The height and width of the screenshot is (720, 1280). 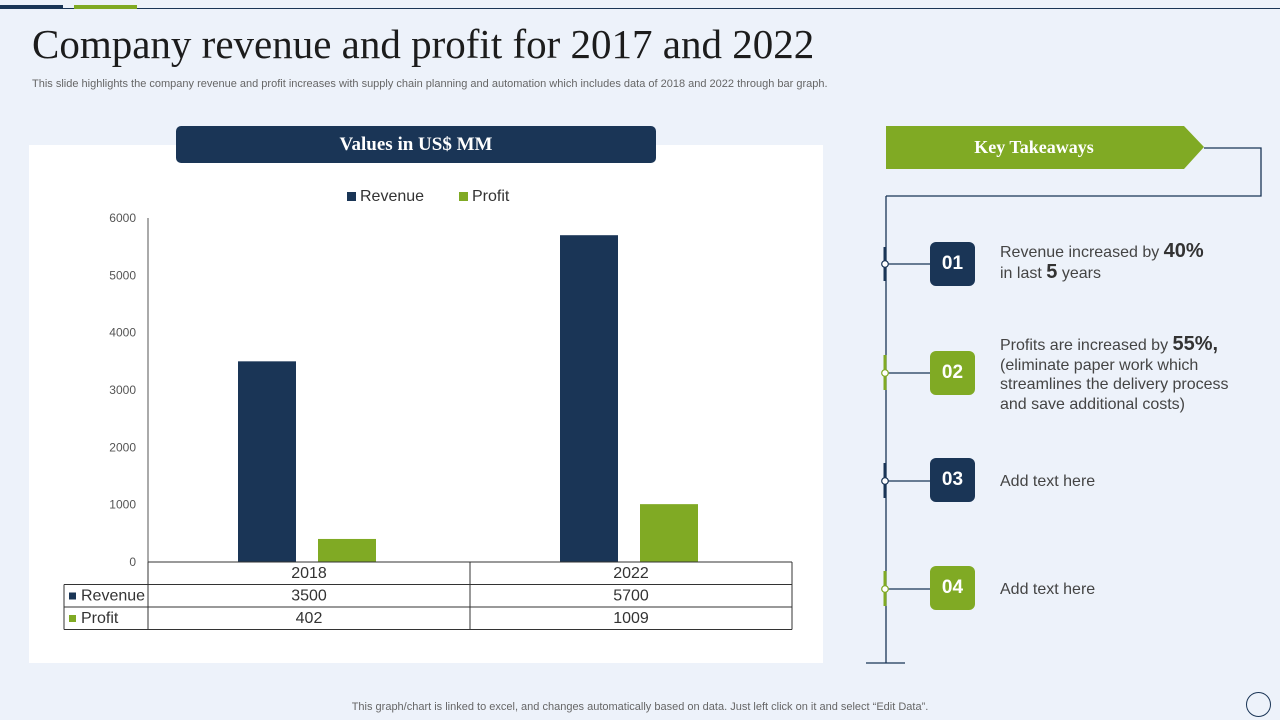 I want to click on corner-circle-icon, so click(x=1258, y=704).